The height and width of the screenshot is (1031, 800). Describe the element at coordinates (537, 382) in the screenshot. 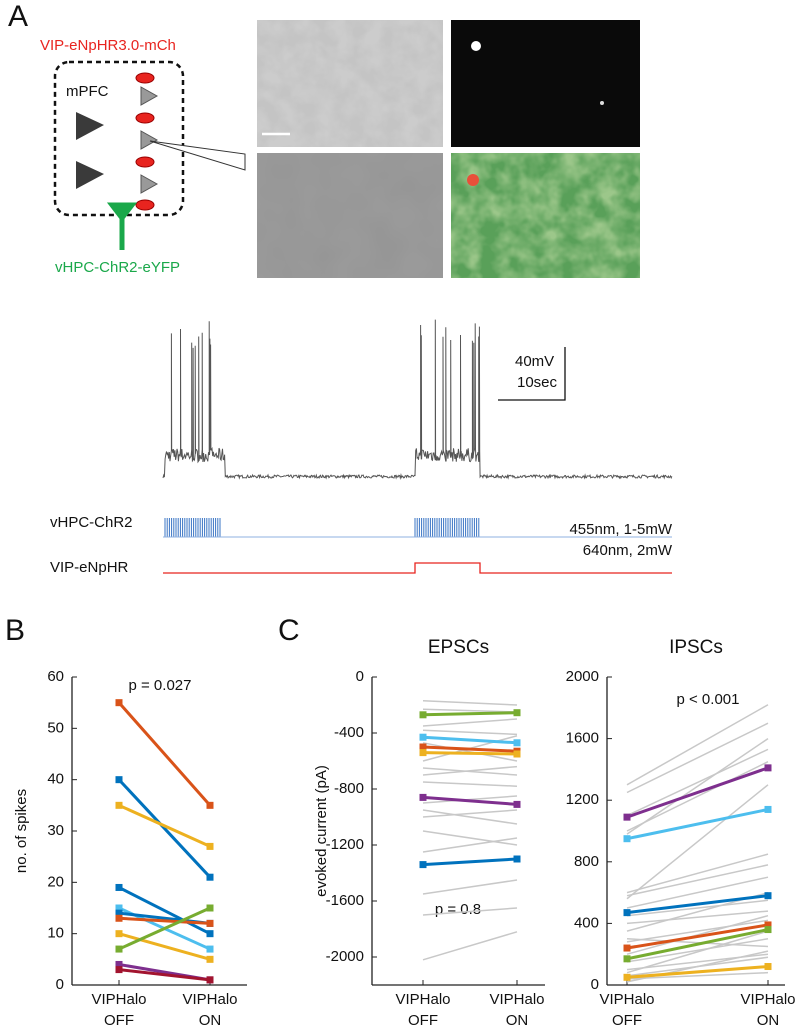

I see `scale-label: 10sec` at that location.